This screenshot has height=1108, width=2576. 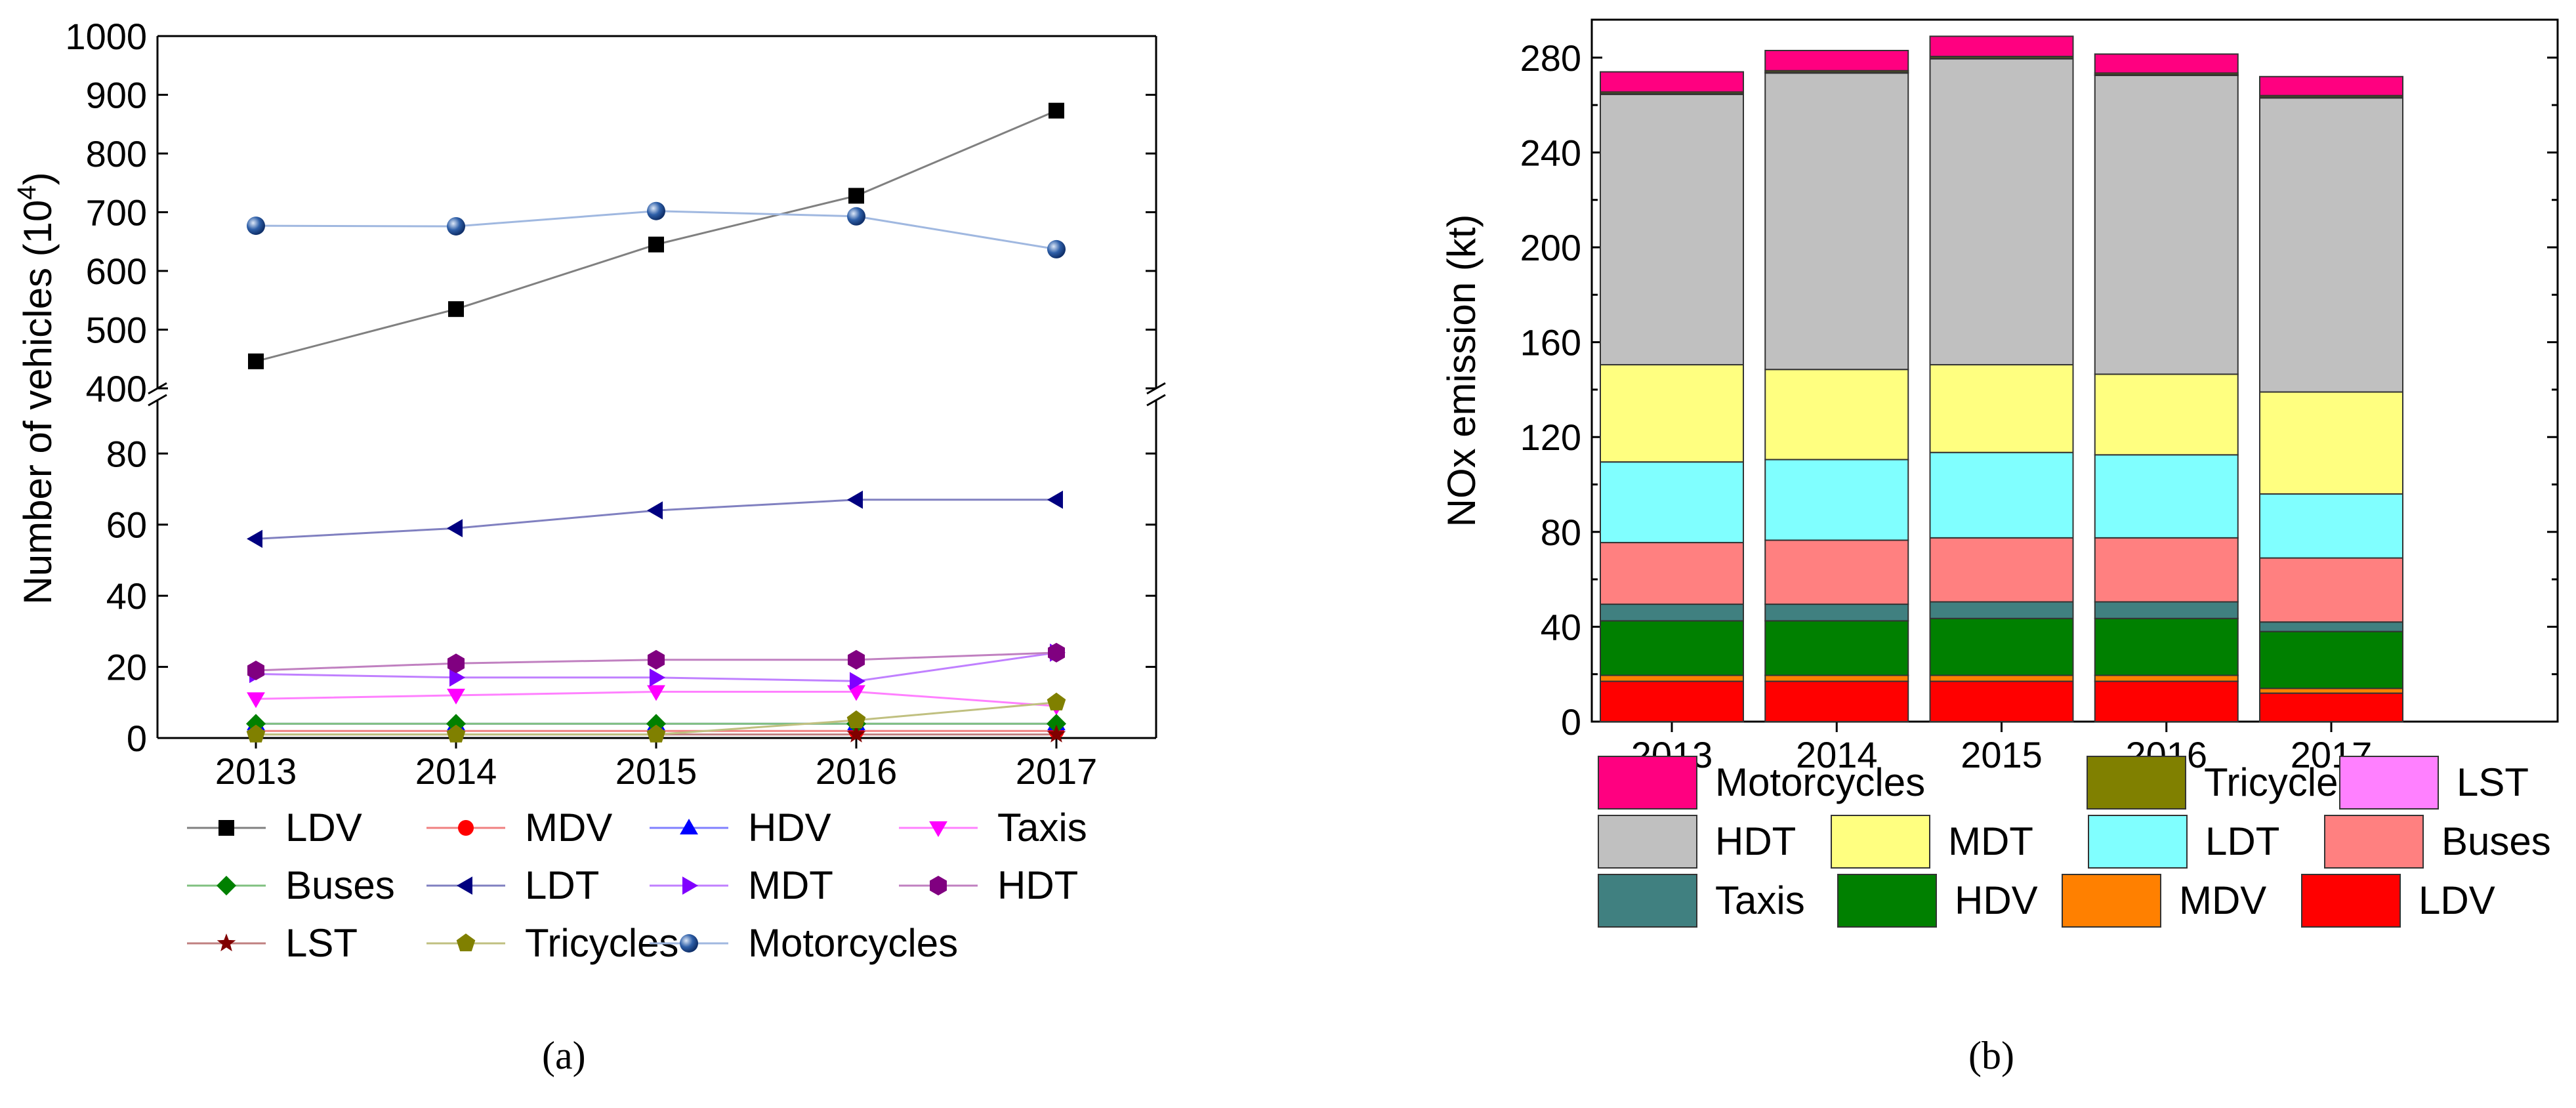 What do you see at coordinates (2351, 901) in the screenshot?
I see `legend-swatch-ldv` at bounding box center [2351, 901].